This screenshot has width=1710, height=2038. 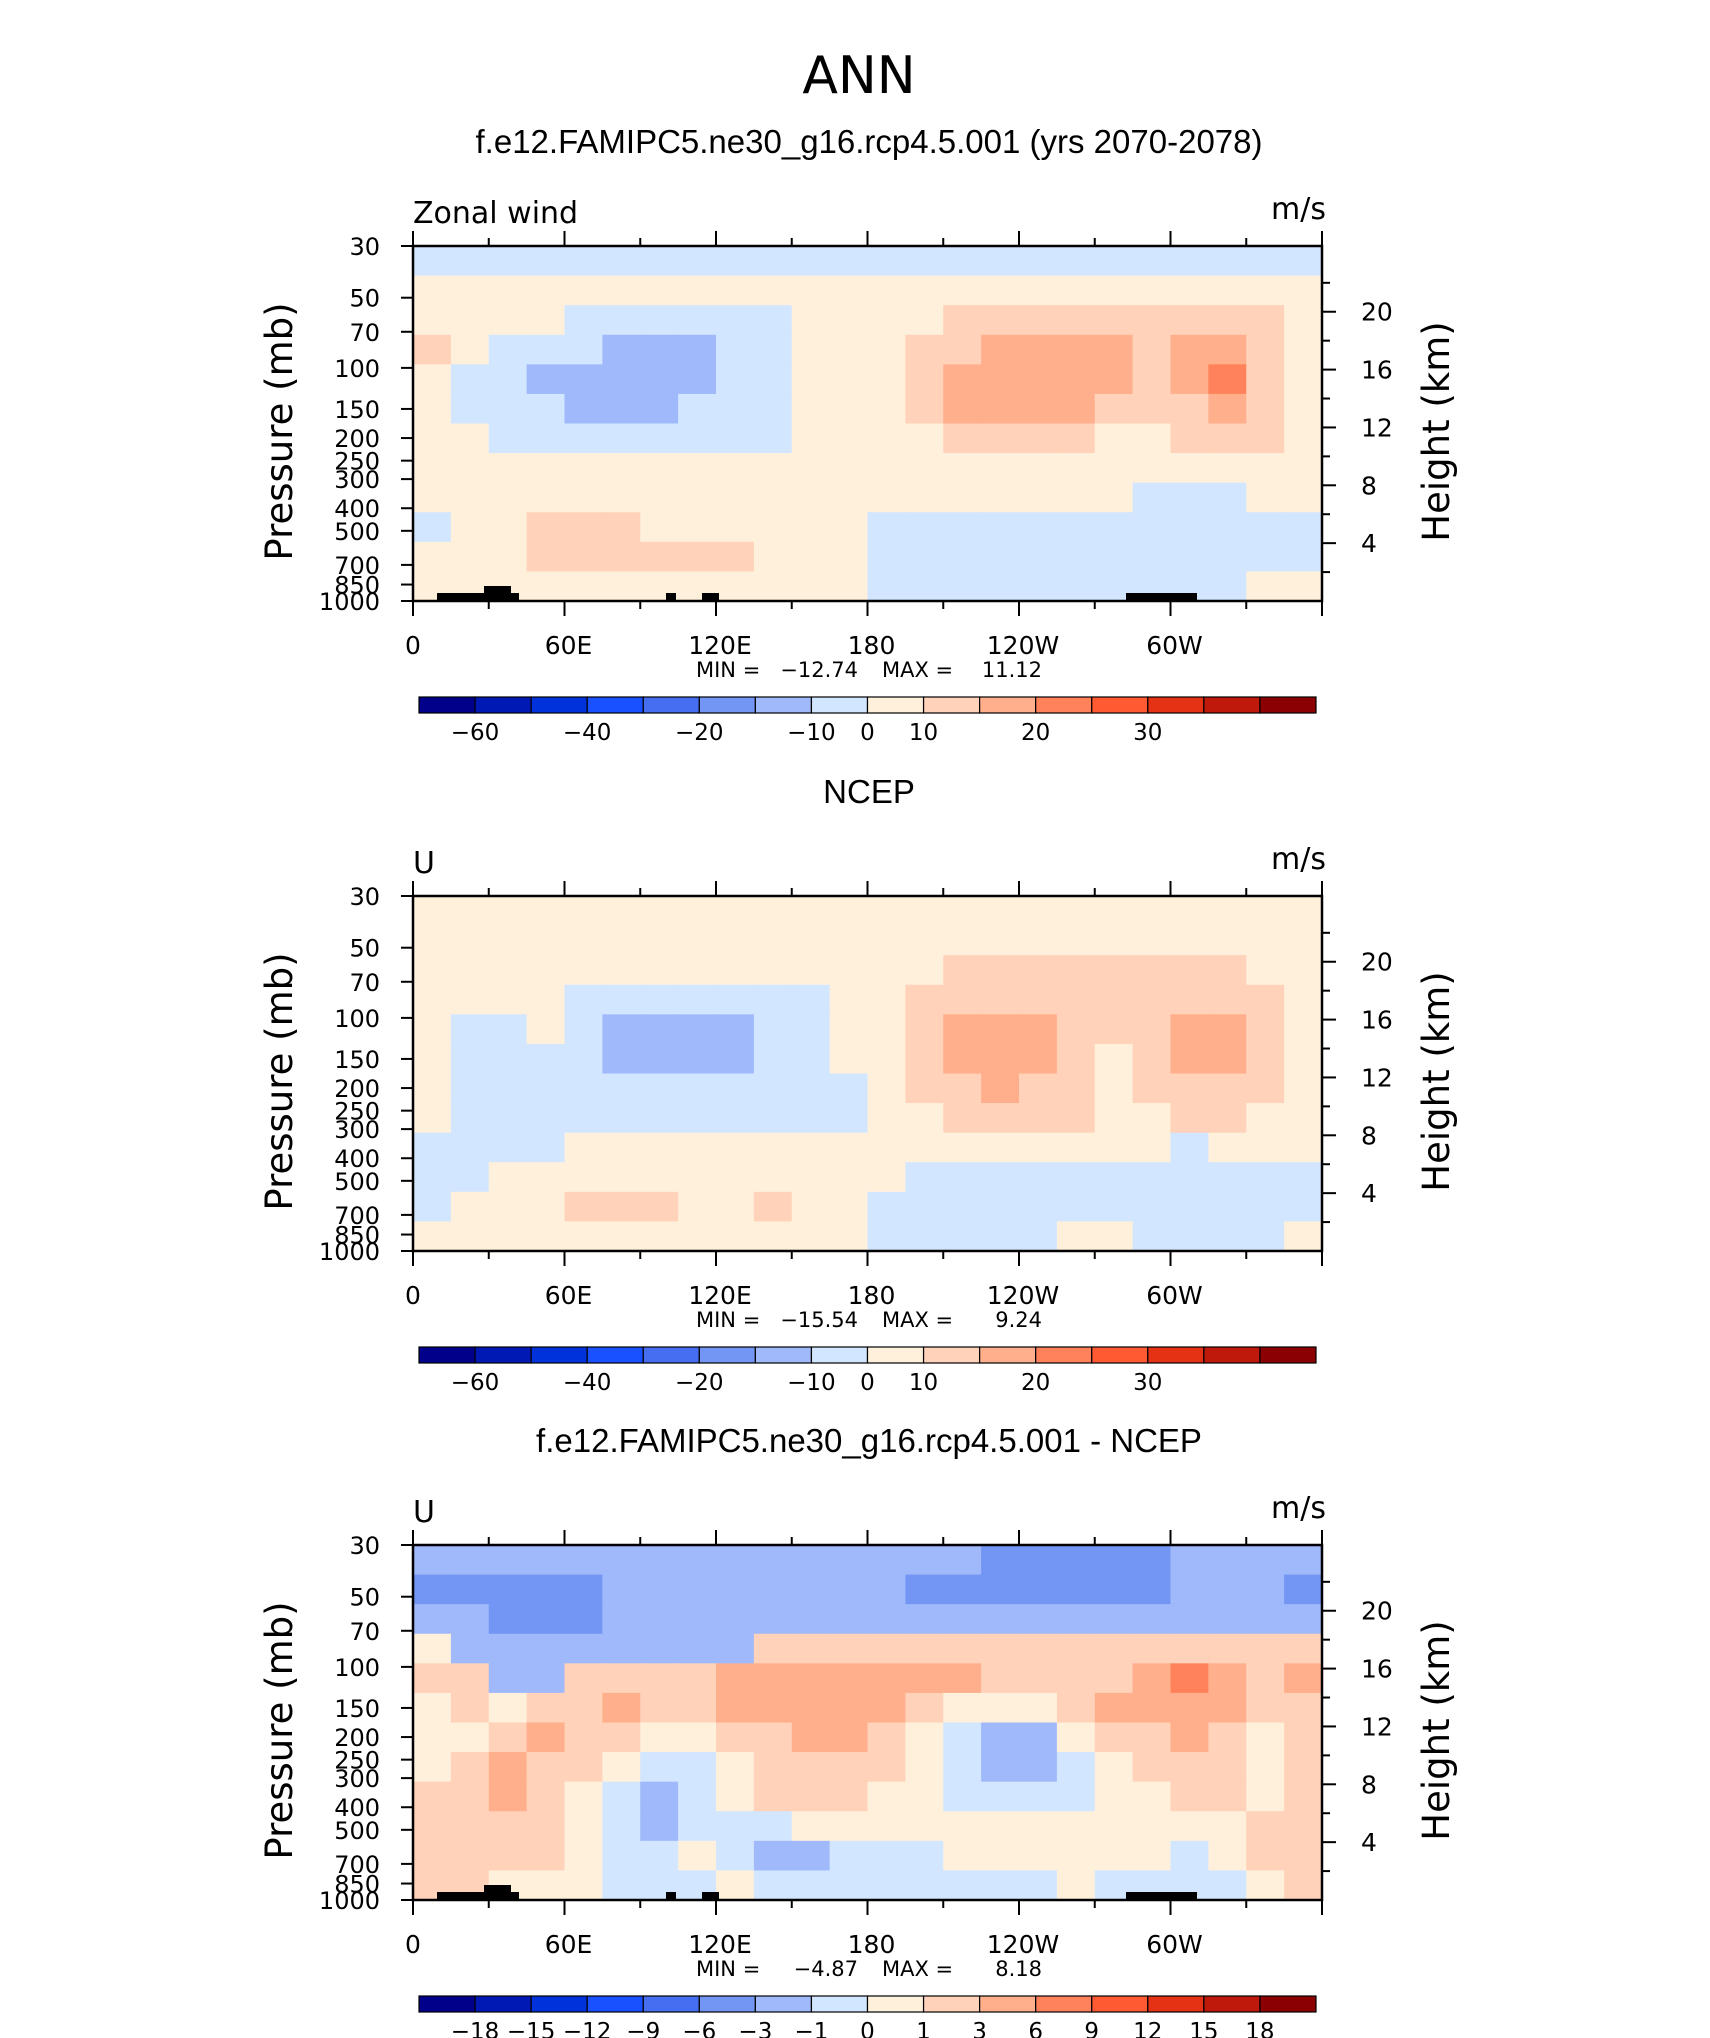 I want to click on units-label: m/s, so click(x=1298, y=209).